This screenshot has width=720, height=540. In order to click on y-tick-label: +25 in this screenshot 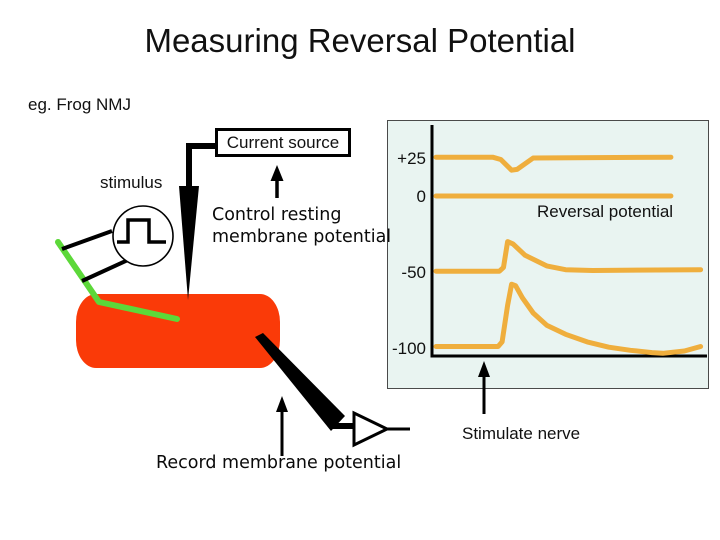, I will do `click(411, 158)`.